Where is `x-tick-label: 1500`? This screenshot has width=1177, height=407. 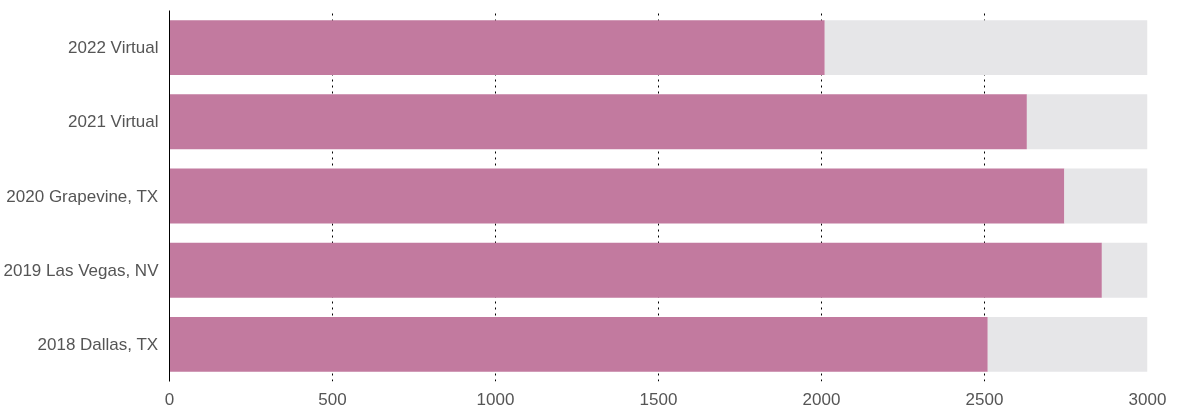 x-tick-label: 1500 is located at coordinates (658, 398).